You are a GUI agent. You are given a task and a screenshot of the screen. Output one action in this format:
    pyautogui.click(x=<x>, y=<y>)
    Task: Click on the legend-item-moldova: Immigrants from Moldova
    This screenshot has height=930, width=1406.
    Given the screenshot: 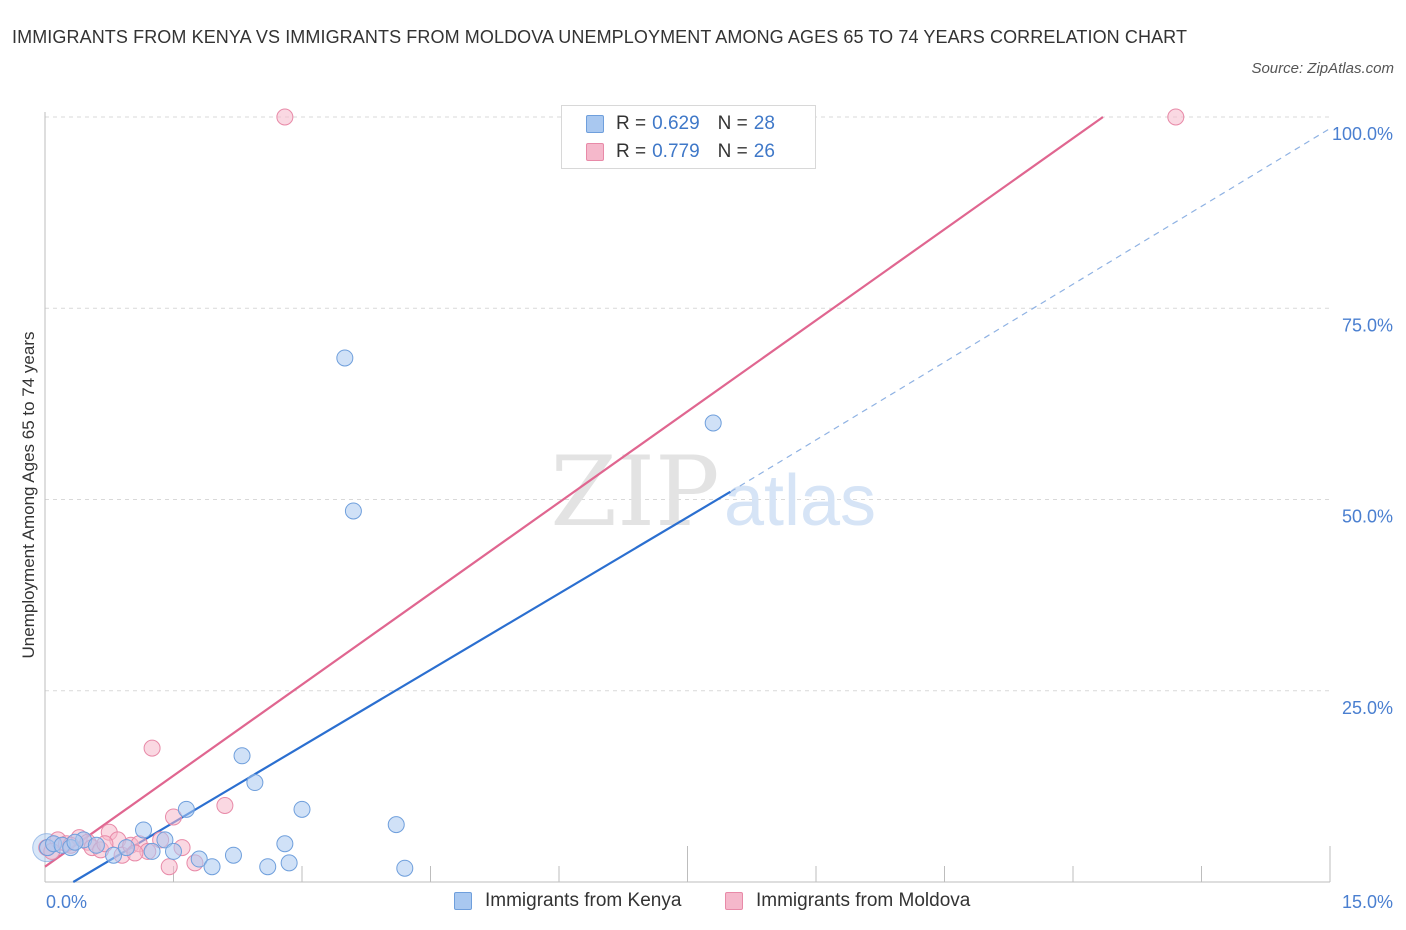 What is the action you would take?
    pyautogui.click(x=847, y=901)
    